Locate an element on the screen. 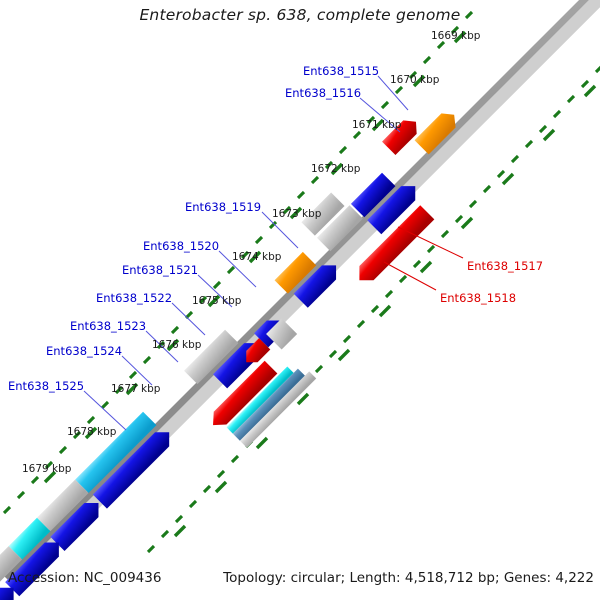 Image resolution: width=600 pixels, height=600 pixels. axis-tick-label: 1674 kbp is located at coordinates (257, 257).